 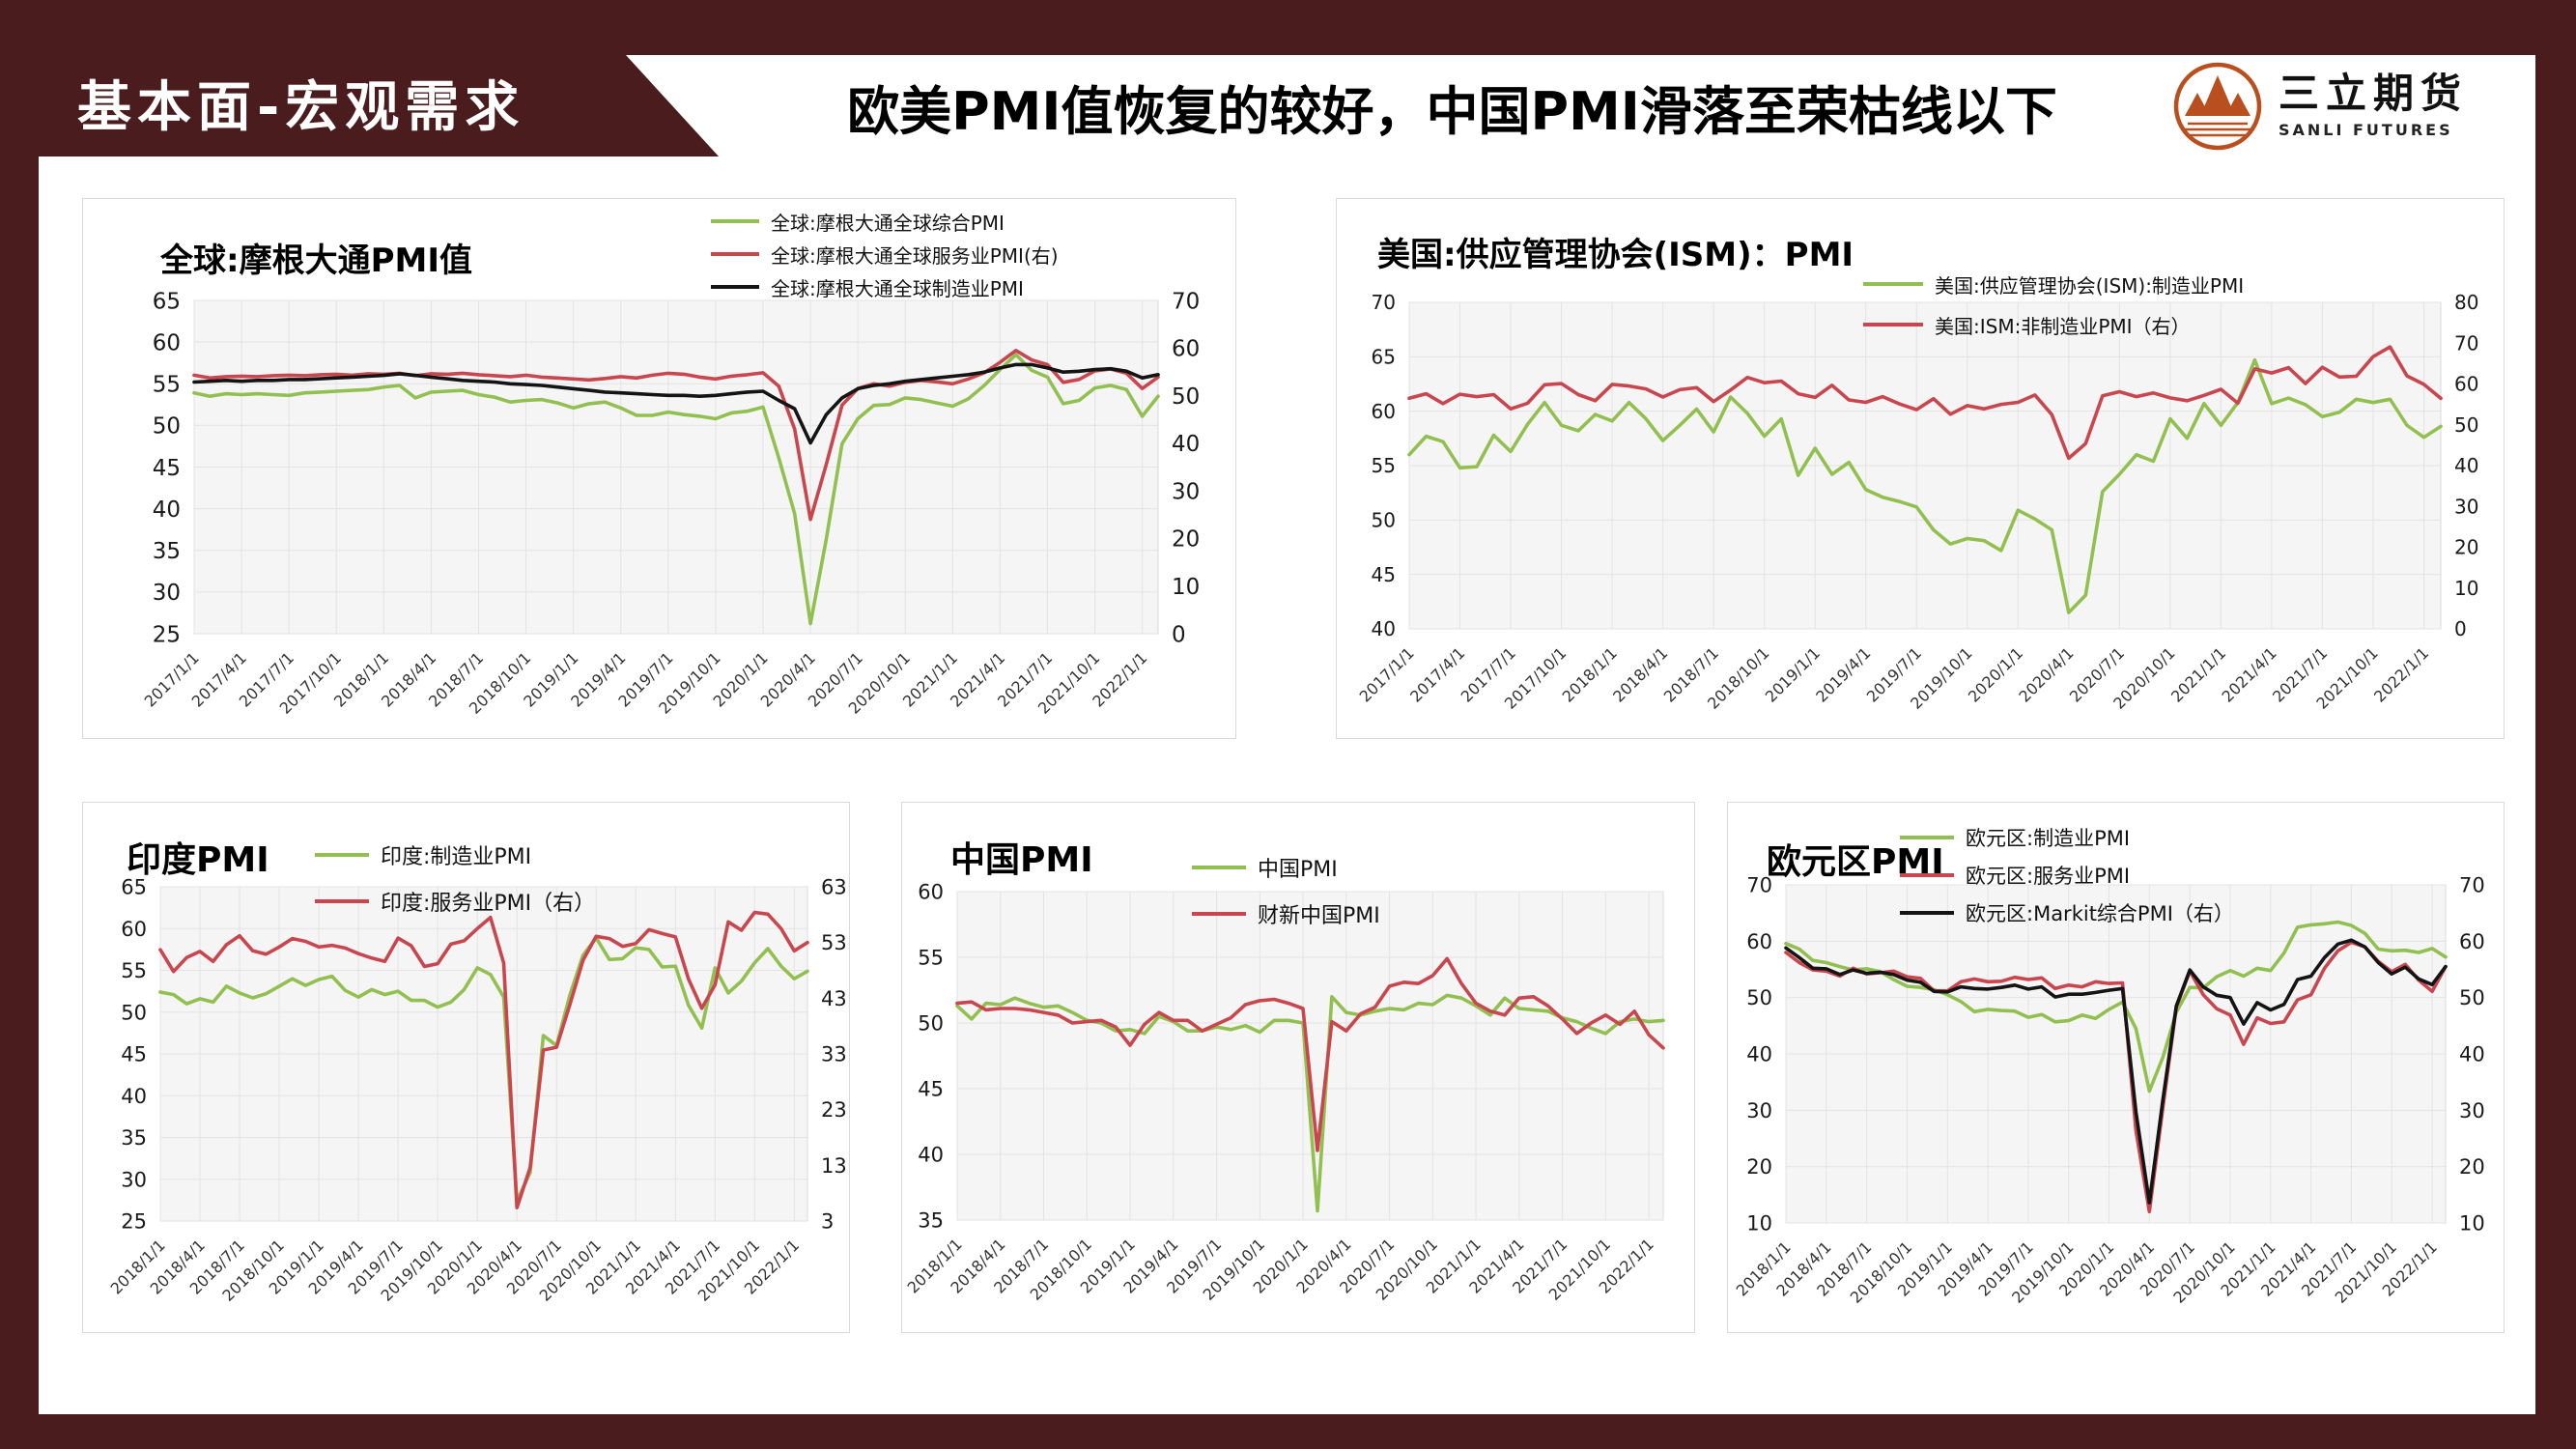 I want to click on legend: 美国:供应管理协会(ISM):制造业PMI 美国:ISM:非制造业PMI（右）, so click(x=2053, y=304).